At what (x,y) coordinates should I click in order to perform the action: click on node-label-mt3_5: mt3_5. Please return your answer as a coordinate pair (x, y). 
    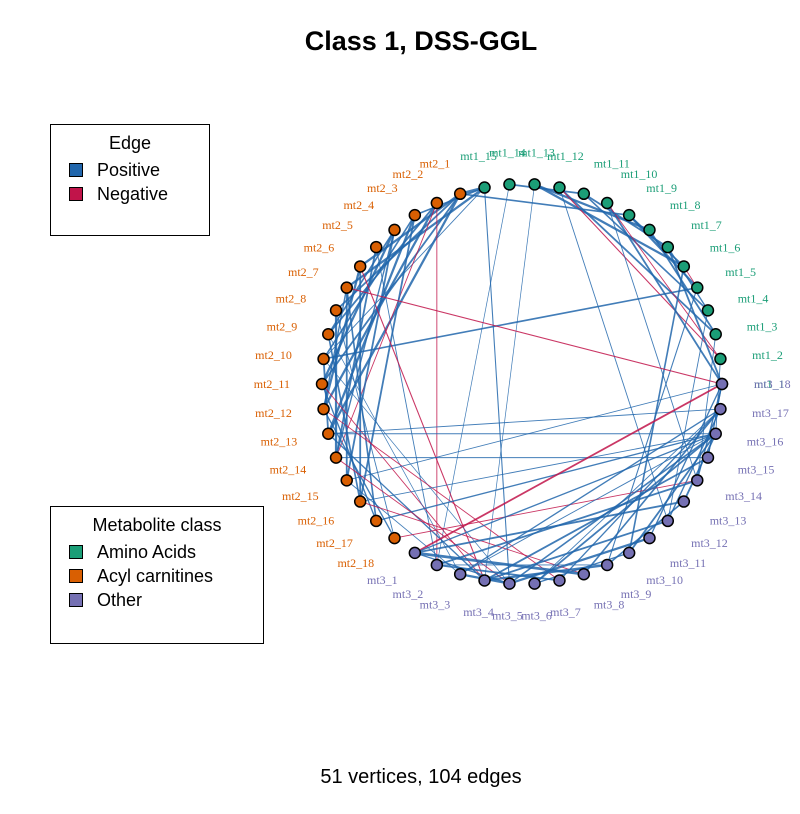
    Looking at the image, I should click on (507, 616).